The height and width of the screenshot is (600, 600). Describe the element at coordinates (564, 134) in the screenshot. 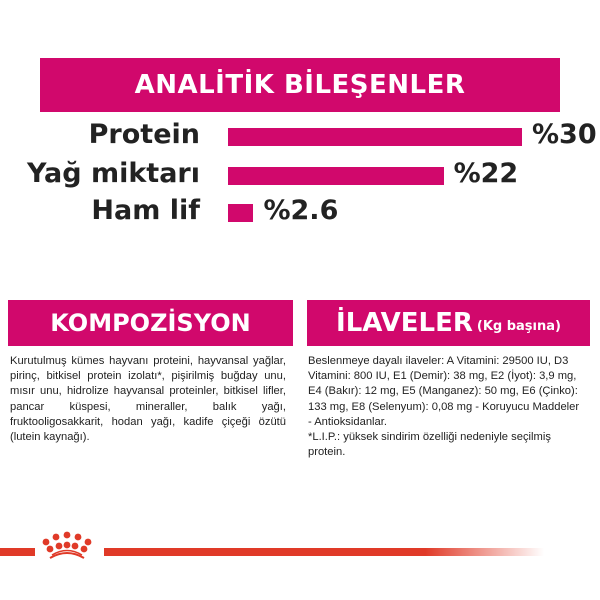

I see `bar-value-label: %30` at that location.